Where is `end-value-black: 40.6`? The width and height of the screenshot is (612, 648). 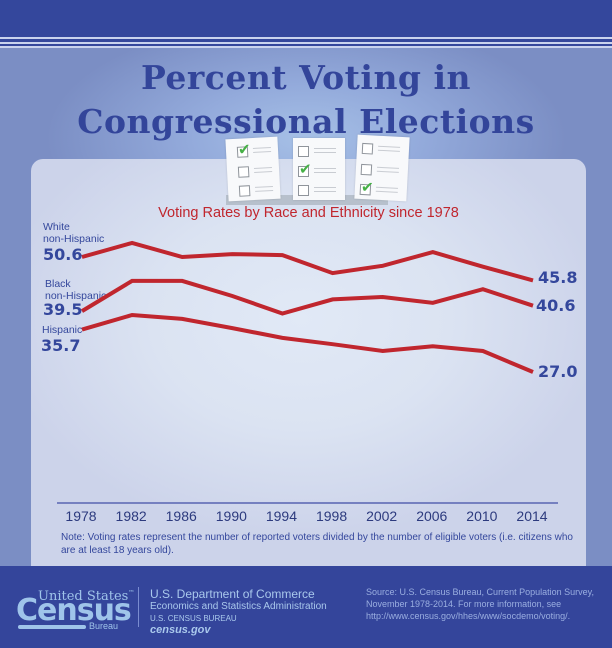 end-value-black: 40.6 is located at coordinates (556, 305).